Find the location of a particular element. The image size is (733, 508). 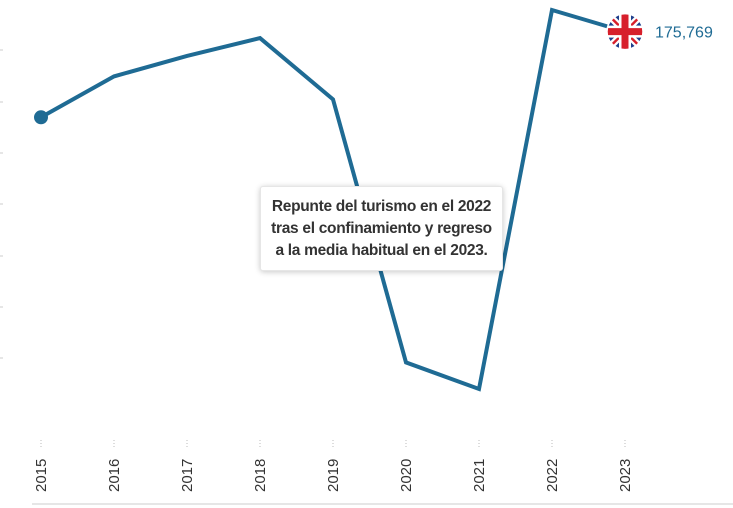

x-tick-label-2023: 2023 is located at coordinates (625, 475).